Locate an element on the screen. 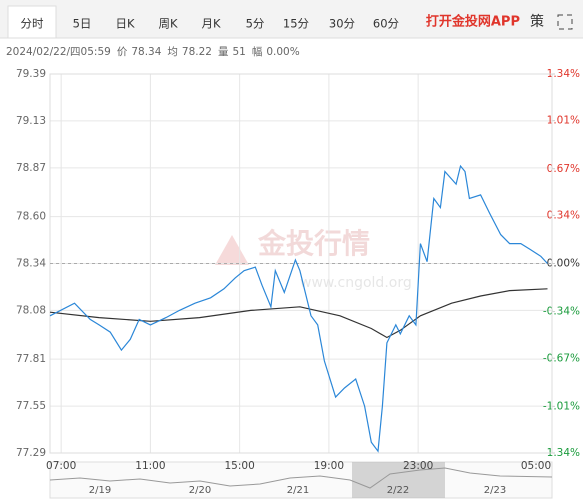 This screenshot has width=583, height=500. navigator-label: 2/21 is located at coordinates (298, 490).